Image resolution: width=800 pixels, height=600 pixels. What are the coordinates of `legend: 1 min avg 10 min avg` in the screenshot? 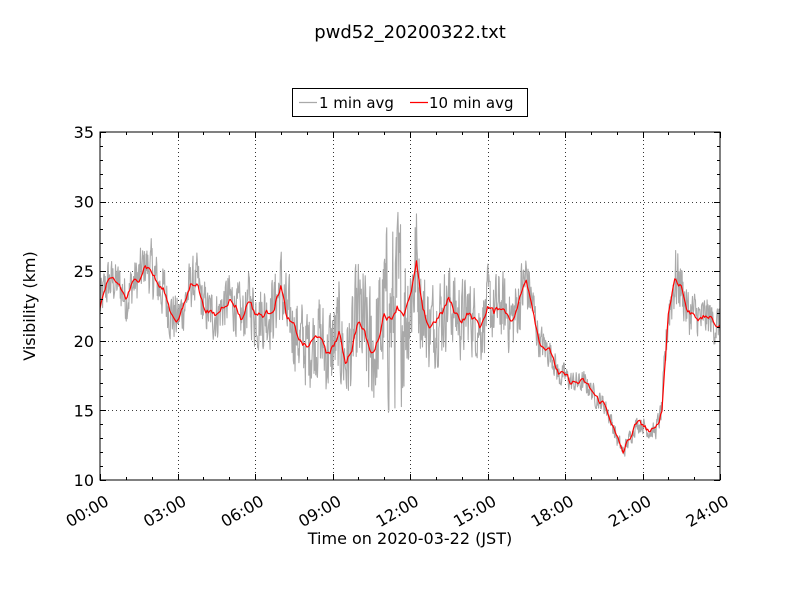 It's located at (410, 102).